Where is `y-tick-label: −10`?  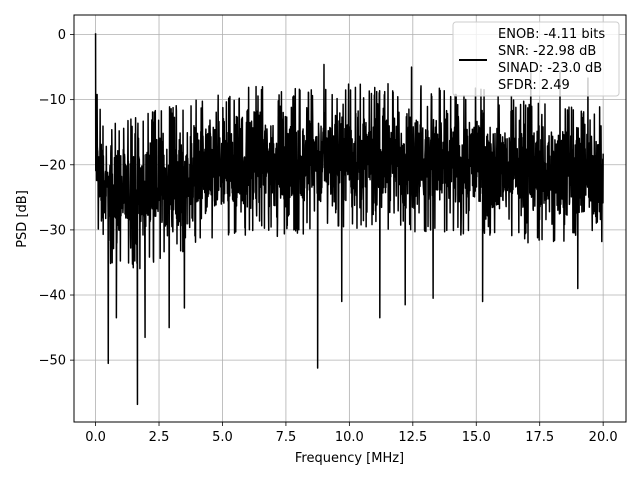 y-tick-label: −10 is located at coordinates (52, 100).